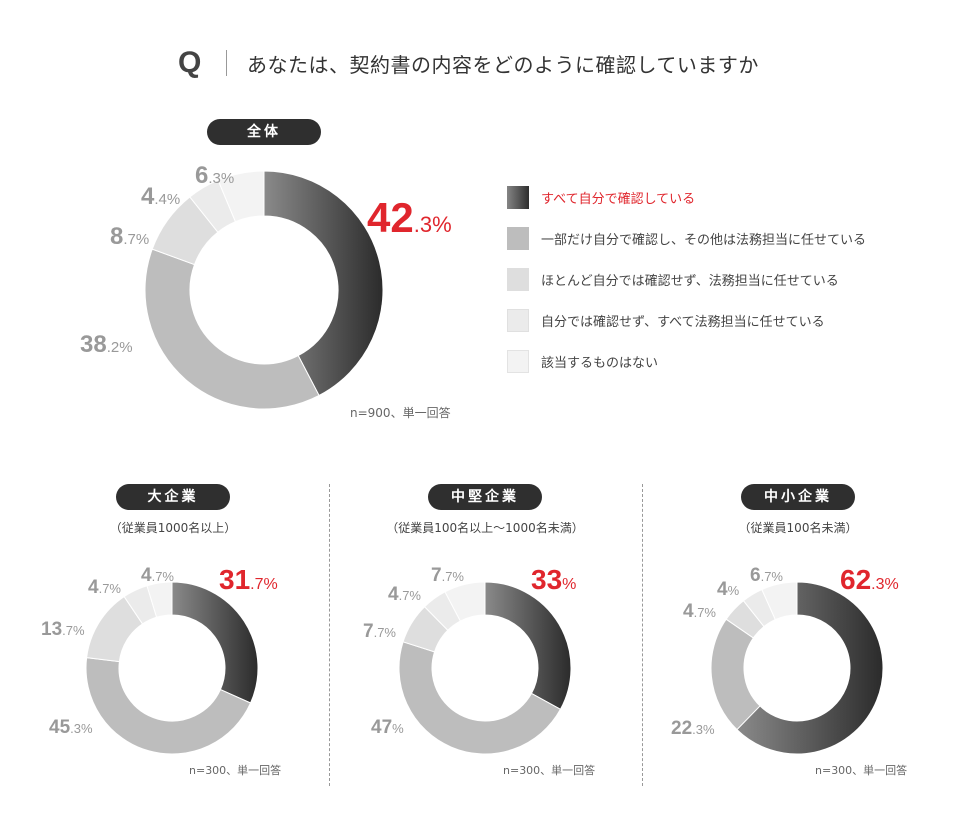  What do you see at coordinates (160, 196) in the screenshot?
I see `data-label: 4.4%` at bounding box center [160, 196].